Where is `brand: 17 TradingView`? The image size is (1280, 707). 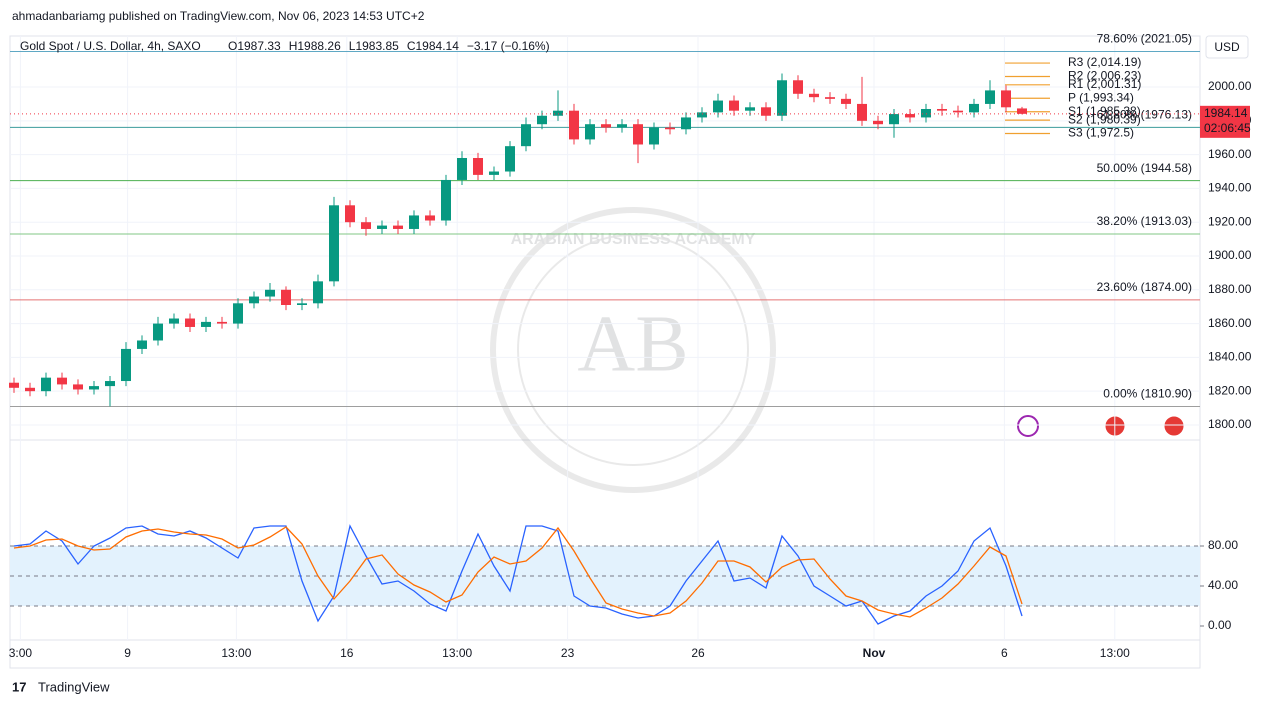 brand: 17 TradingView is located at coordinates (61, 686).